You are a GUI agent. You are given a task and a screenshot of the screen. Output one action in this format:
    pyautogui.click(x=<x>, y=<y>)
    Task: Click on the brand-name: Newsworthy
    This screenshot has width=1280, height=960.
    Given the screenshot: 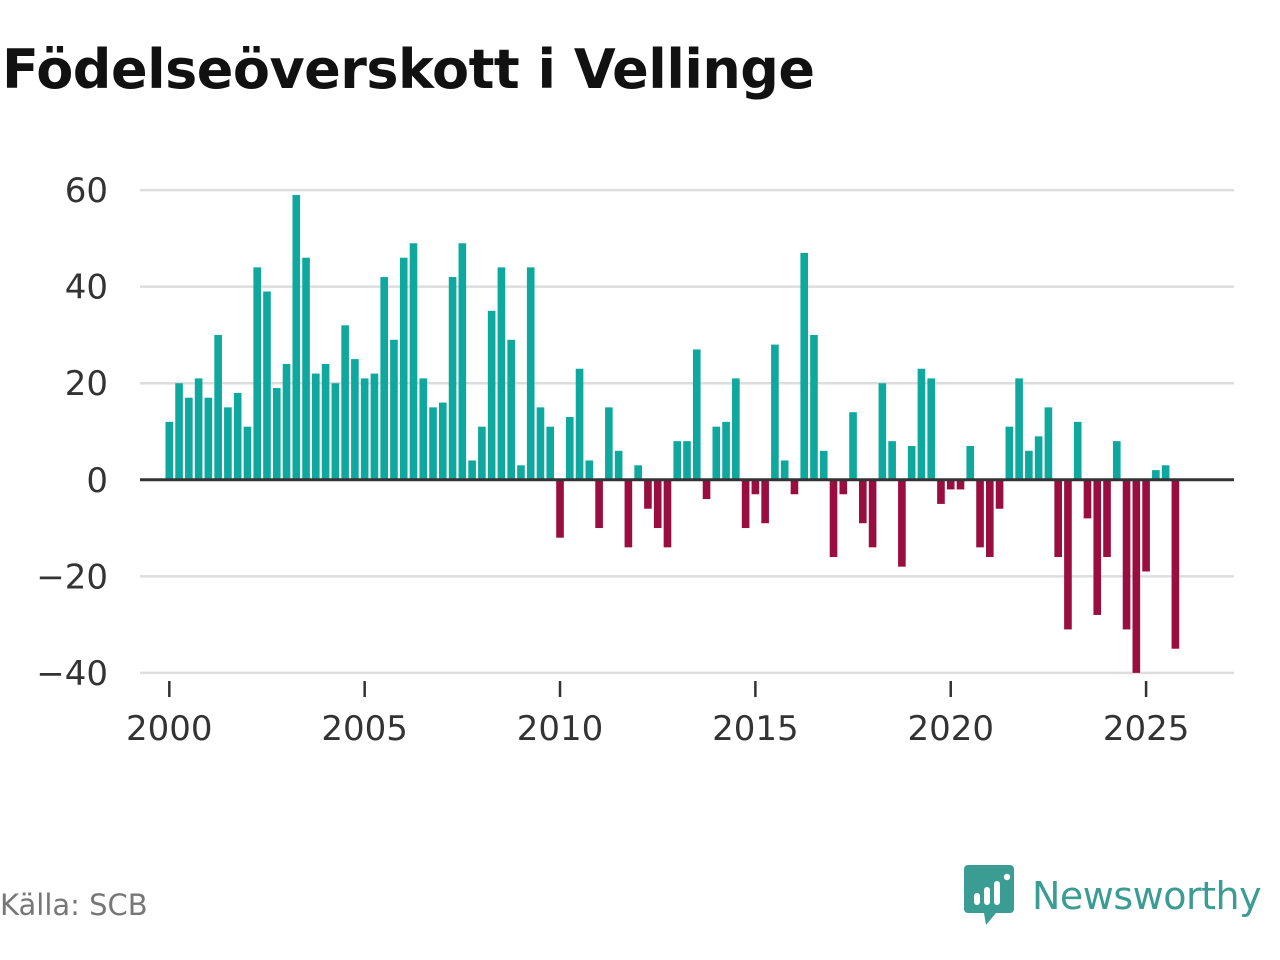 What is the action you would take?
    pyautogui.click(x=1147, y=896)
    